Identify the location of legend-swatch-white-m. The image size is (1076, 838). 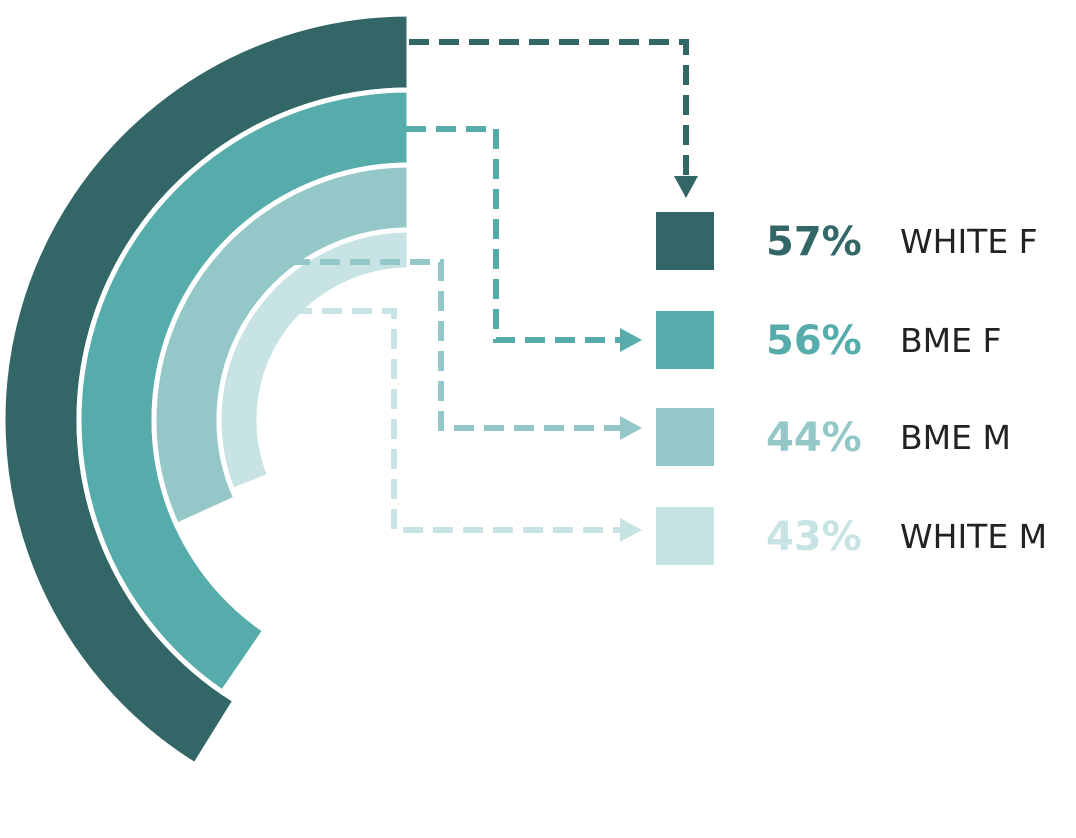
(685, 536).